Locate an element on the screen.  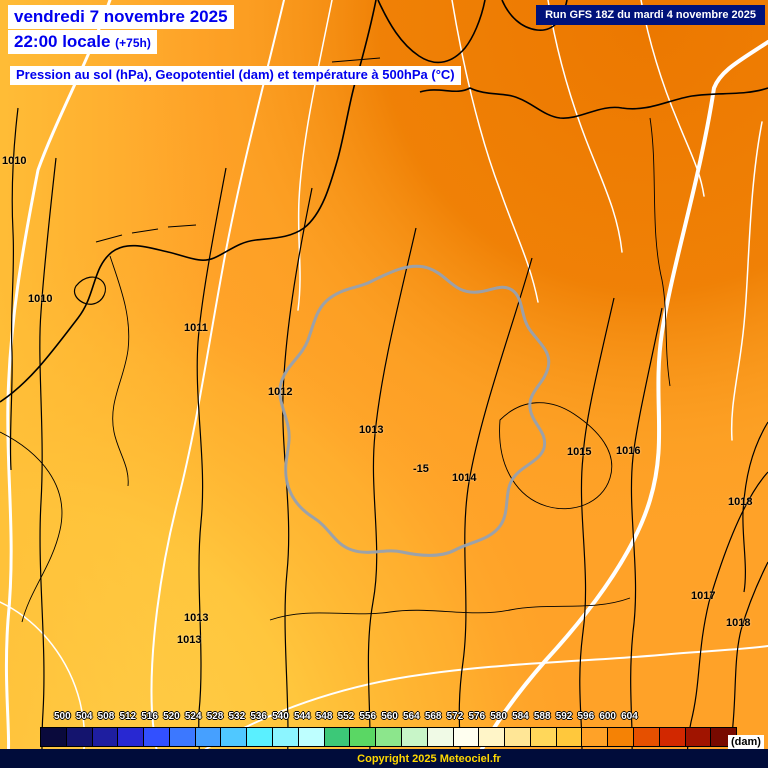
legend-value: 524 is located at coordinates (193, 716).